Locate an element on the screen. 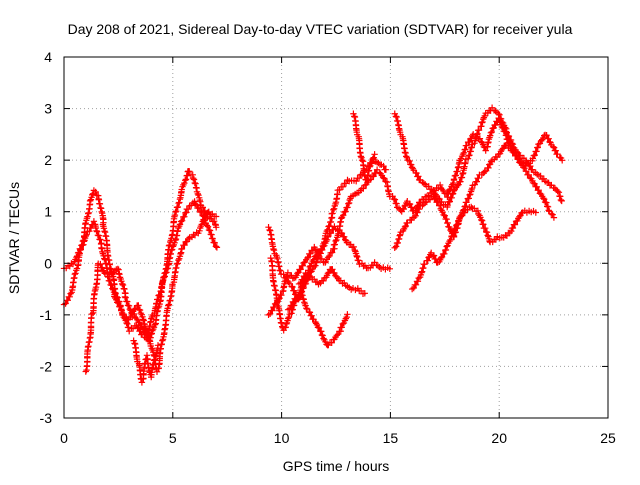 This screenshot has width=640, height=485. series-arc9 is located at coordinates (331, 281).